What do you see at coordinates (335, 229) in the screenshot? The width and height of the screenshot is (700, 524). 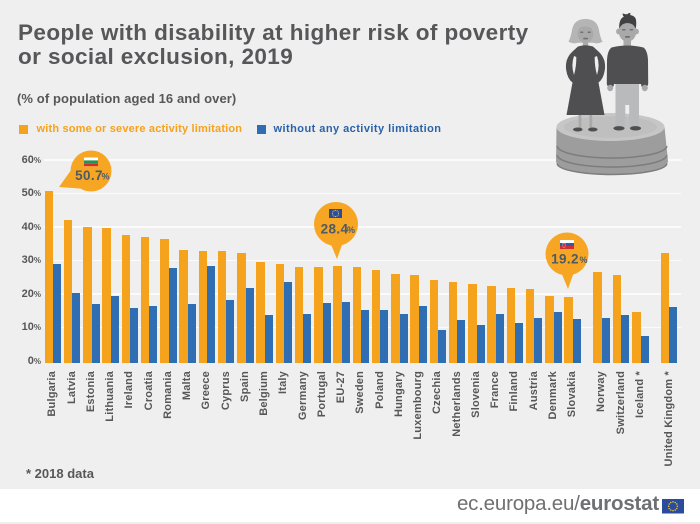 I see `svg-text: 28.4` at bounding box center [335, 229].